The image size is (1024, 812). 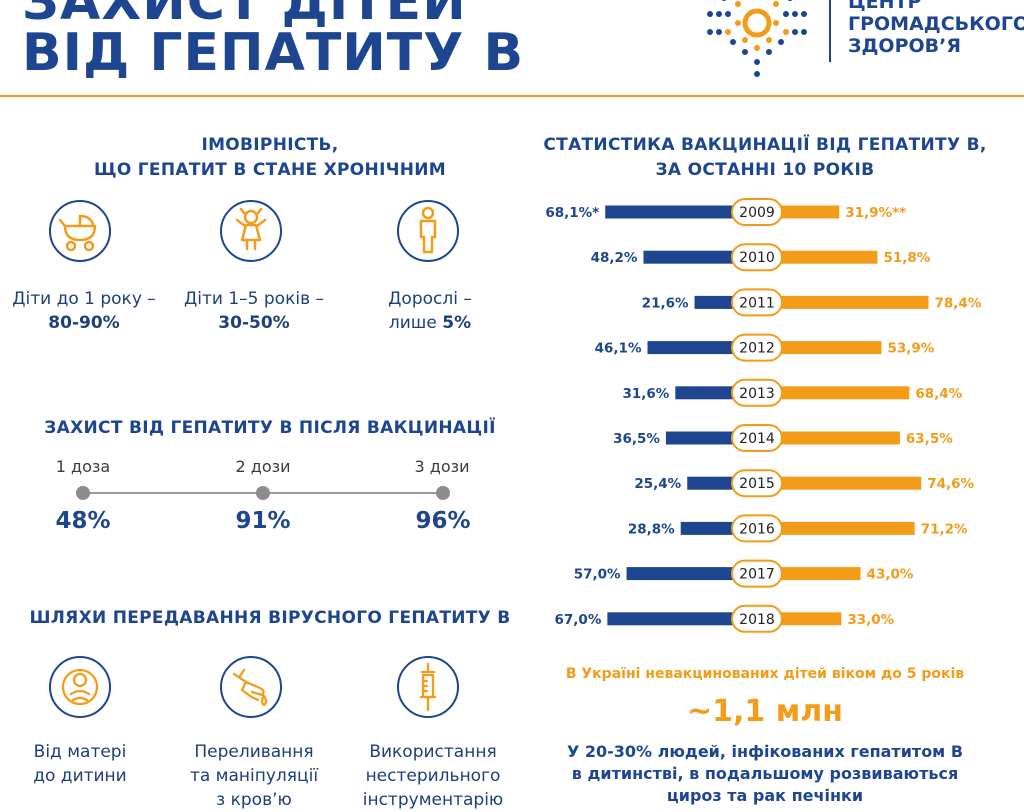 I want to click on chronic-item-children-label: Діти 1–5 років –, so click(x=253, y=299).